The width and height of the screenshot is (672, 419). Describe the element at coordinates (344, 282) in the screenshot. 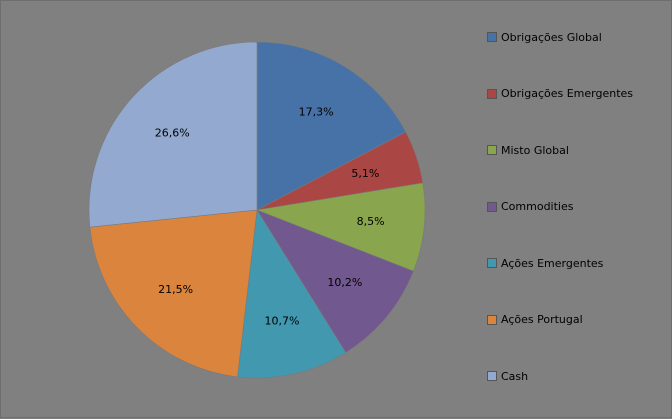

I see `slice-data-label: 10,2%` at that location.